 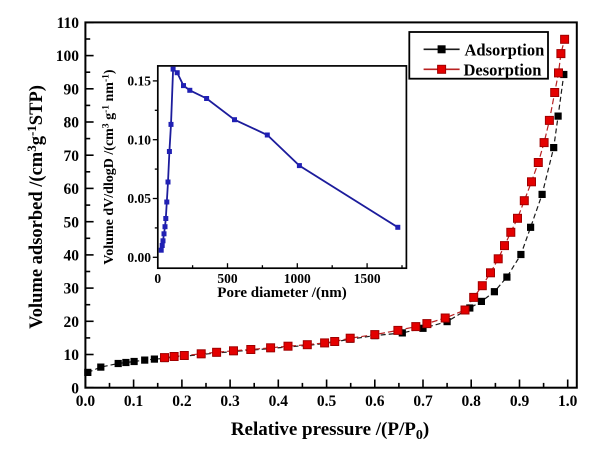 What do you see at coordinates (72, 89) in the screenshot?
I see `svg-text: 90` at bounding box center [72, 89].